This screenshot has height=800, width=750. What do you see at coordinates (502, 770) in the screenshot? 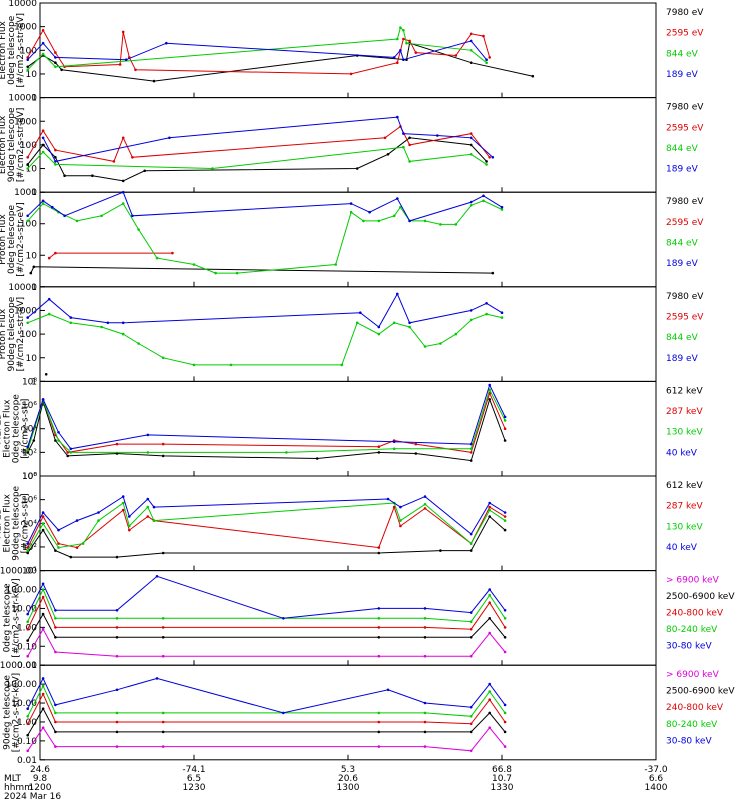
I see `x-tick-label-lat: 66.8` at bounding box center [502, 770].